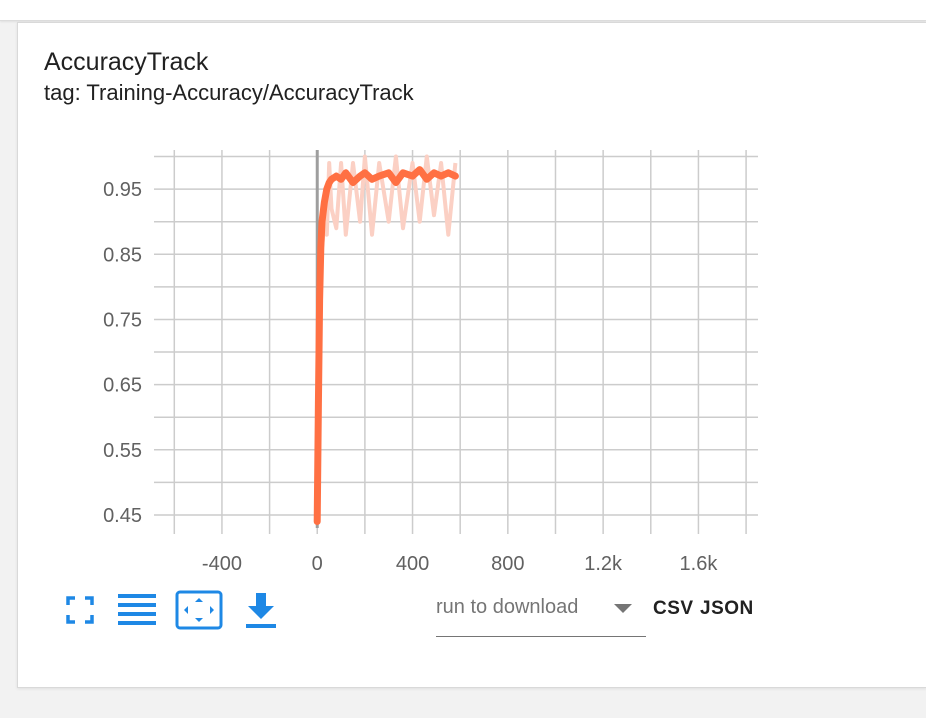 The width and height of the screenshot is (926, 718). Describe the element at coordinates (126, 62) in the screenshot. I see `chart-title: AccuracyTrack` at that location.